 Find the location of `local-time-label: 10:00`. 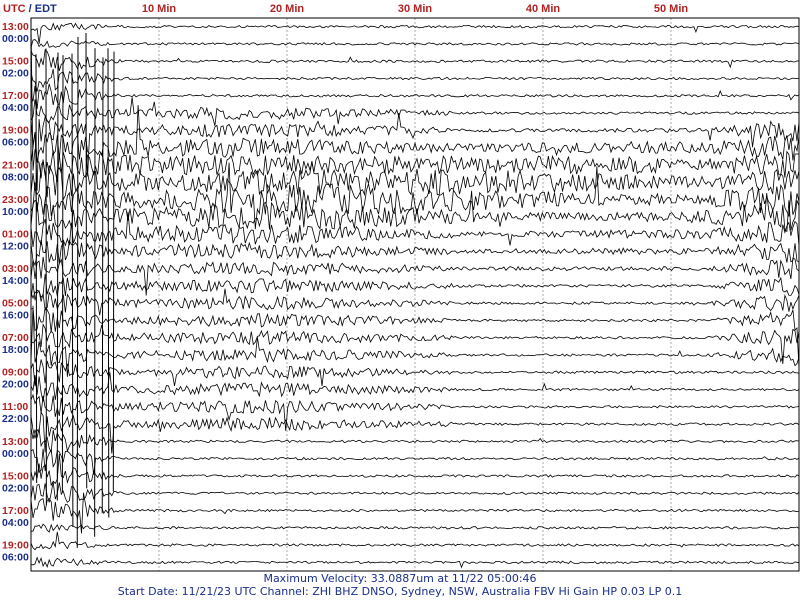

local-time-label: 10:00 is located at coordinates (15, 212).